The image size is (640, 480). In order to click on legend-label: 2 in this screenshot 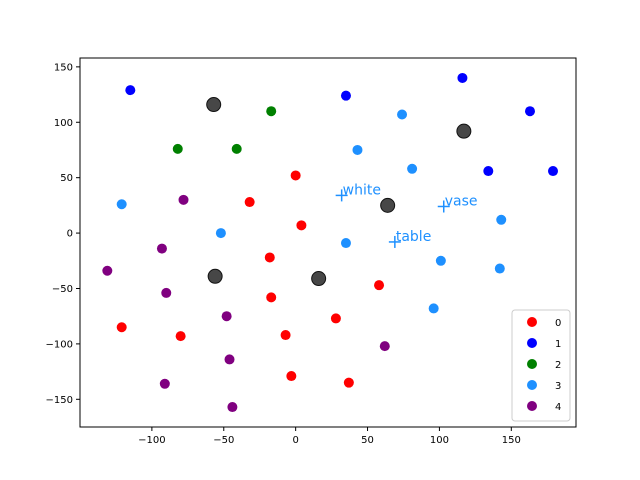, I will do `click(558, 365)`.